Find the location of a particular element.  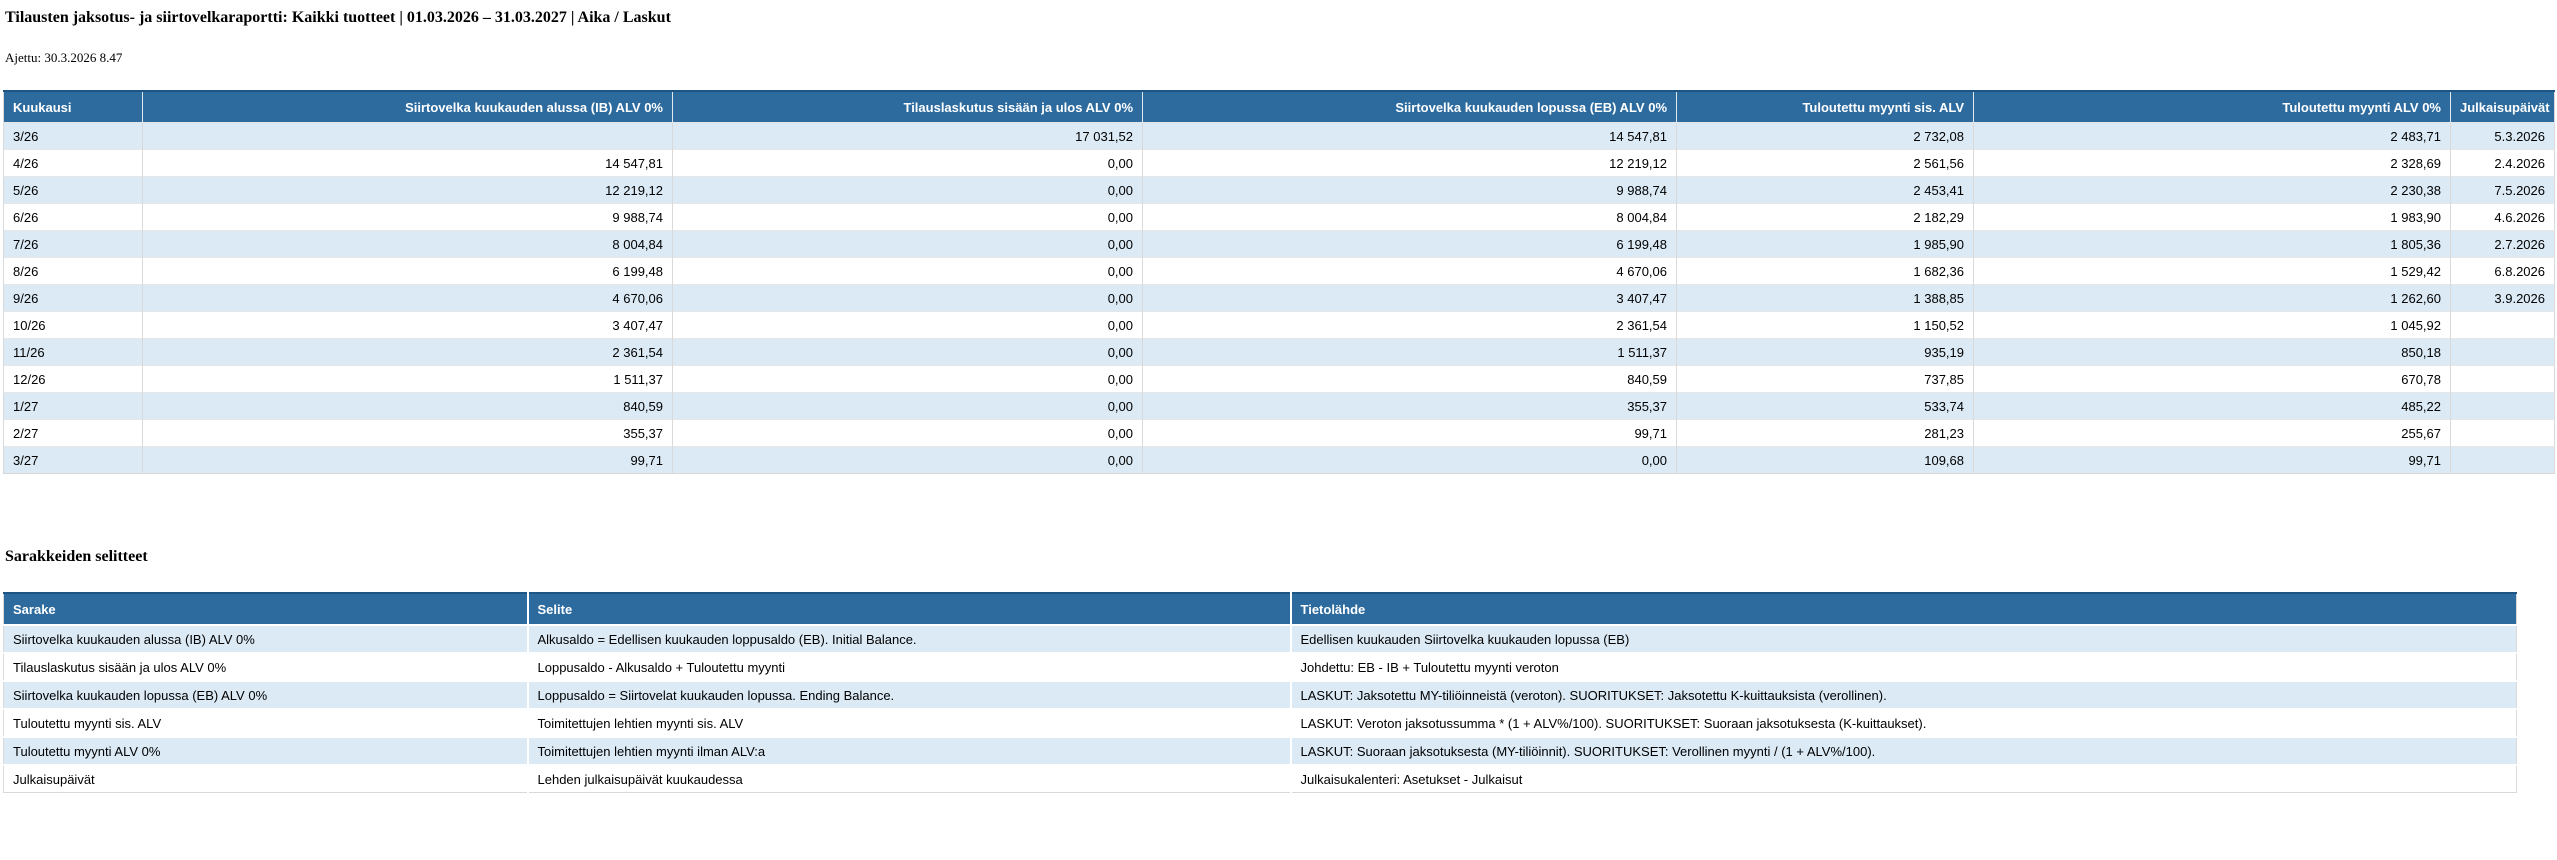

table-cell: 2 230,38 is located at coordinates (2212, 190).